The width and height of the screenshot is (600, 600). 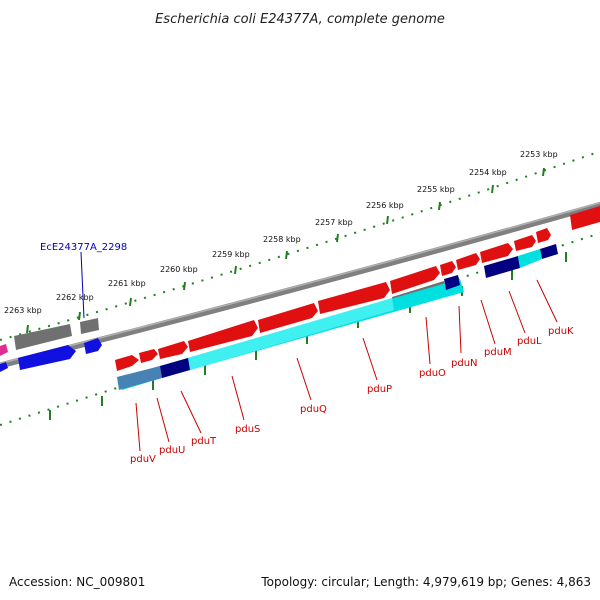 What do you see at coordinates (334, 222) in the screenshot?
I see `kbp-label: 2257 kbp` at bounding box center [334, 222].